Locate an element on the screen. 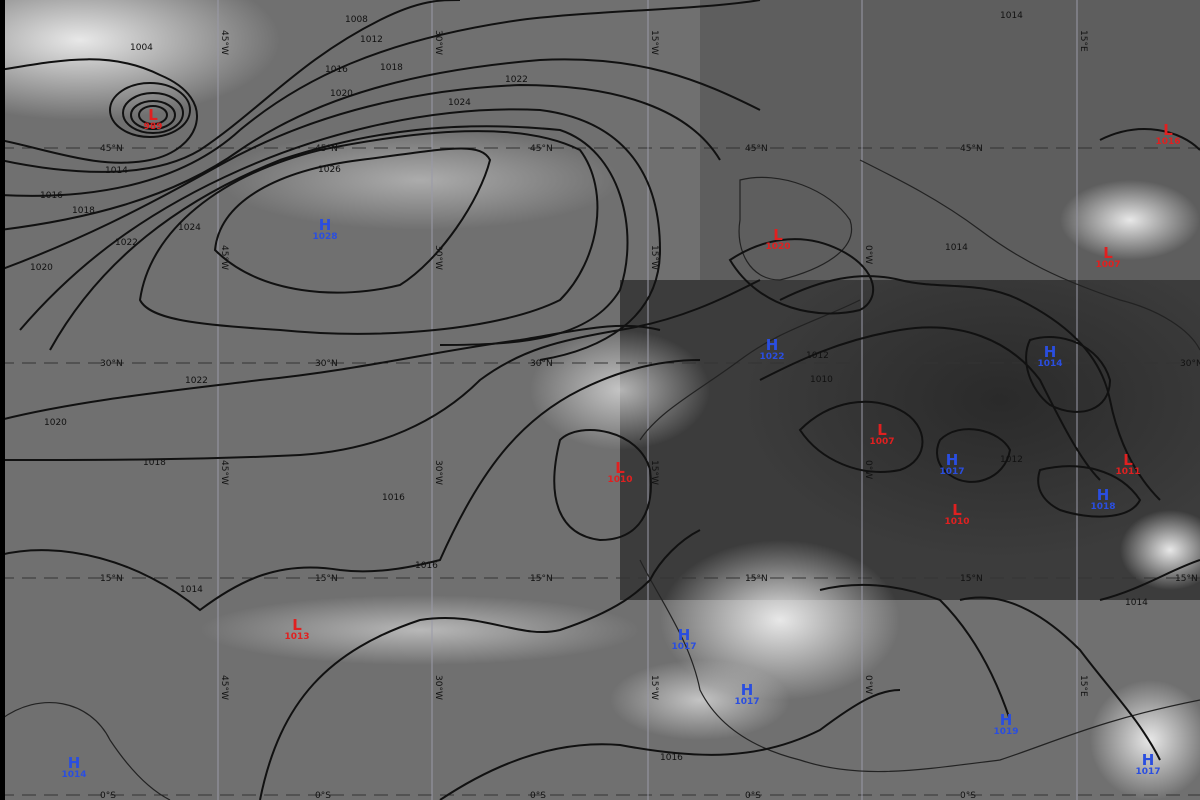  high-pressure-center: H 1028 is located at coordinates (325, 229).